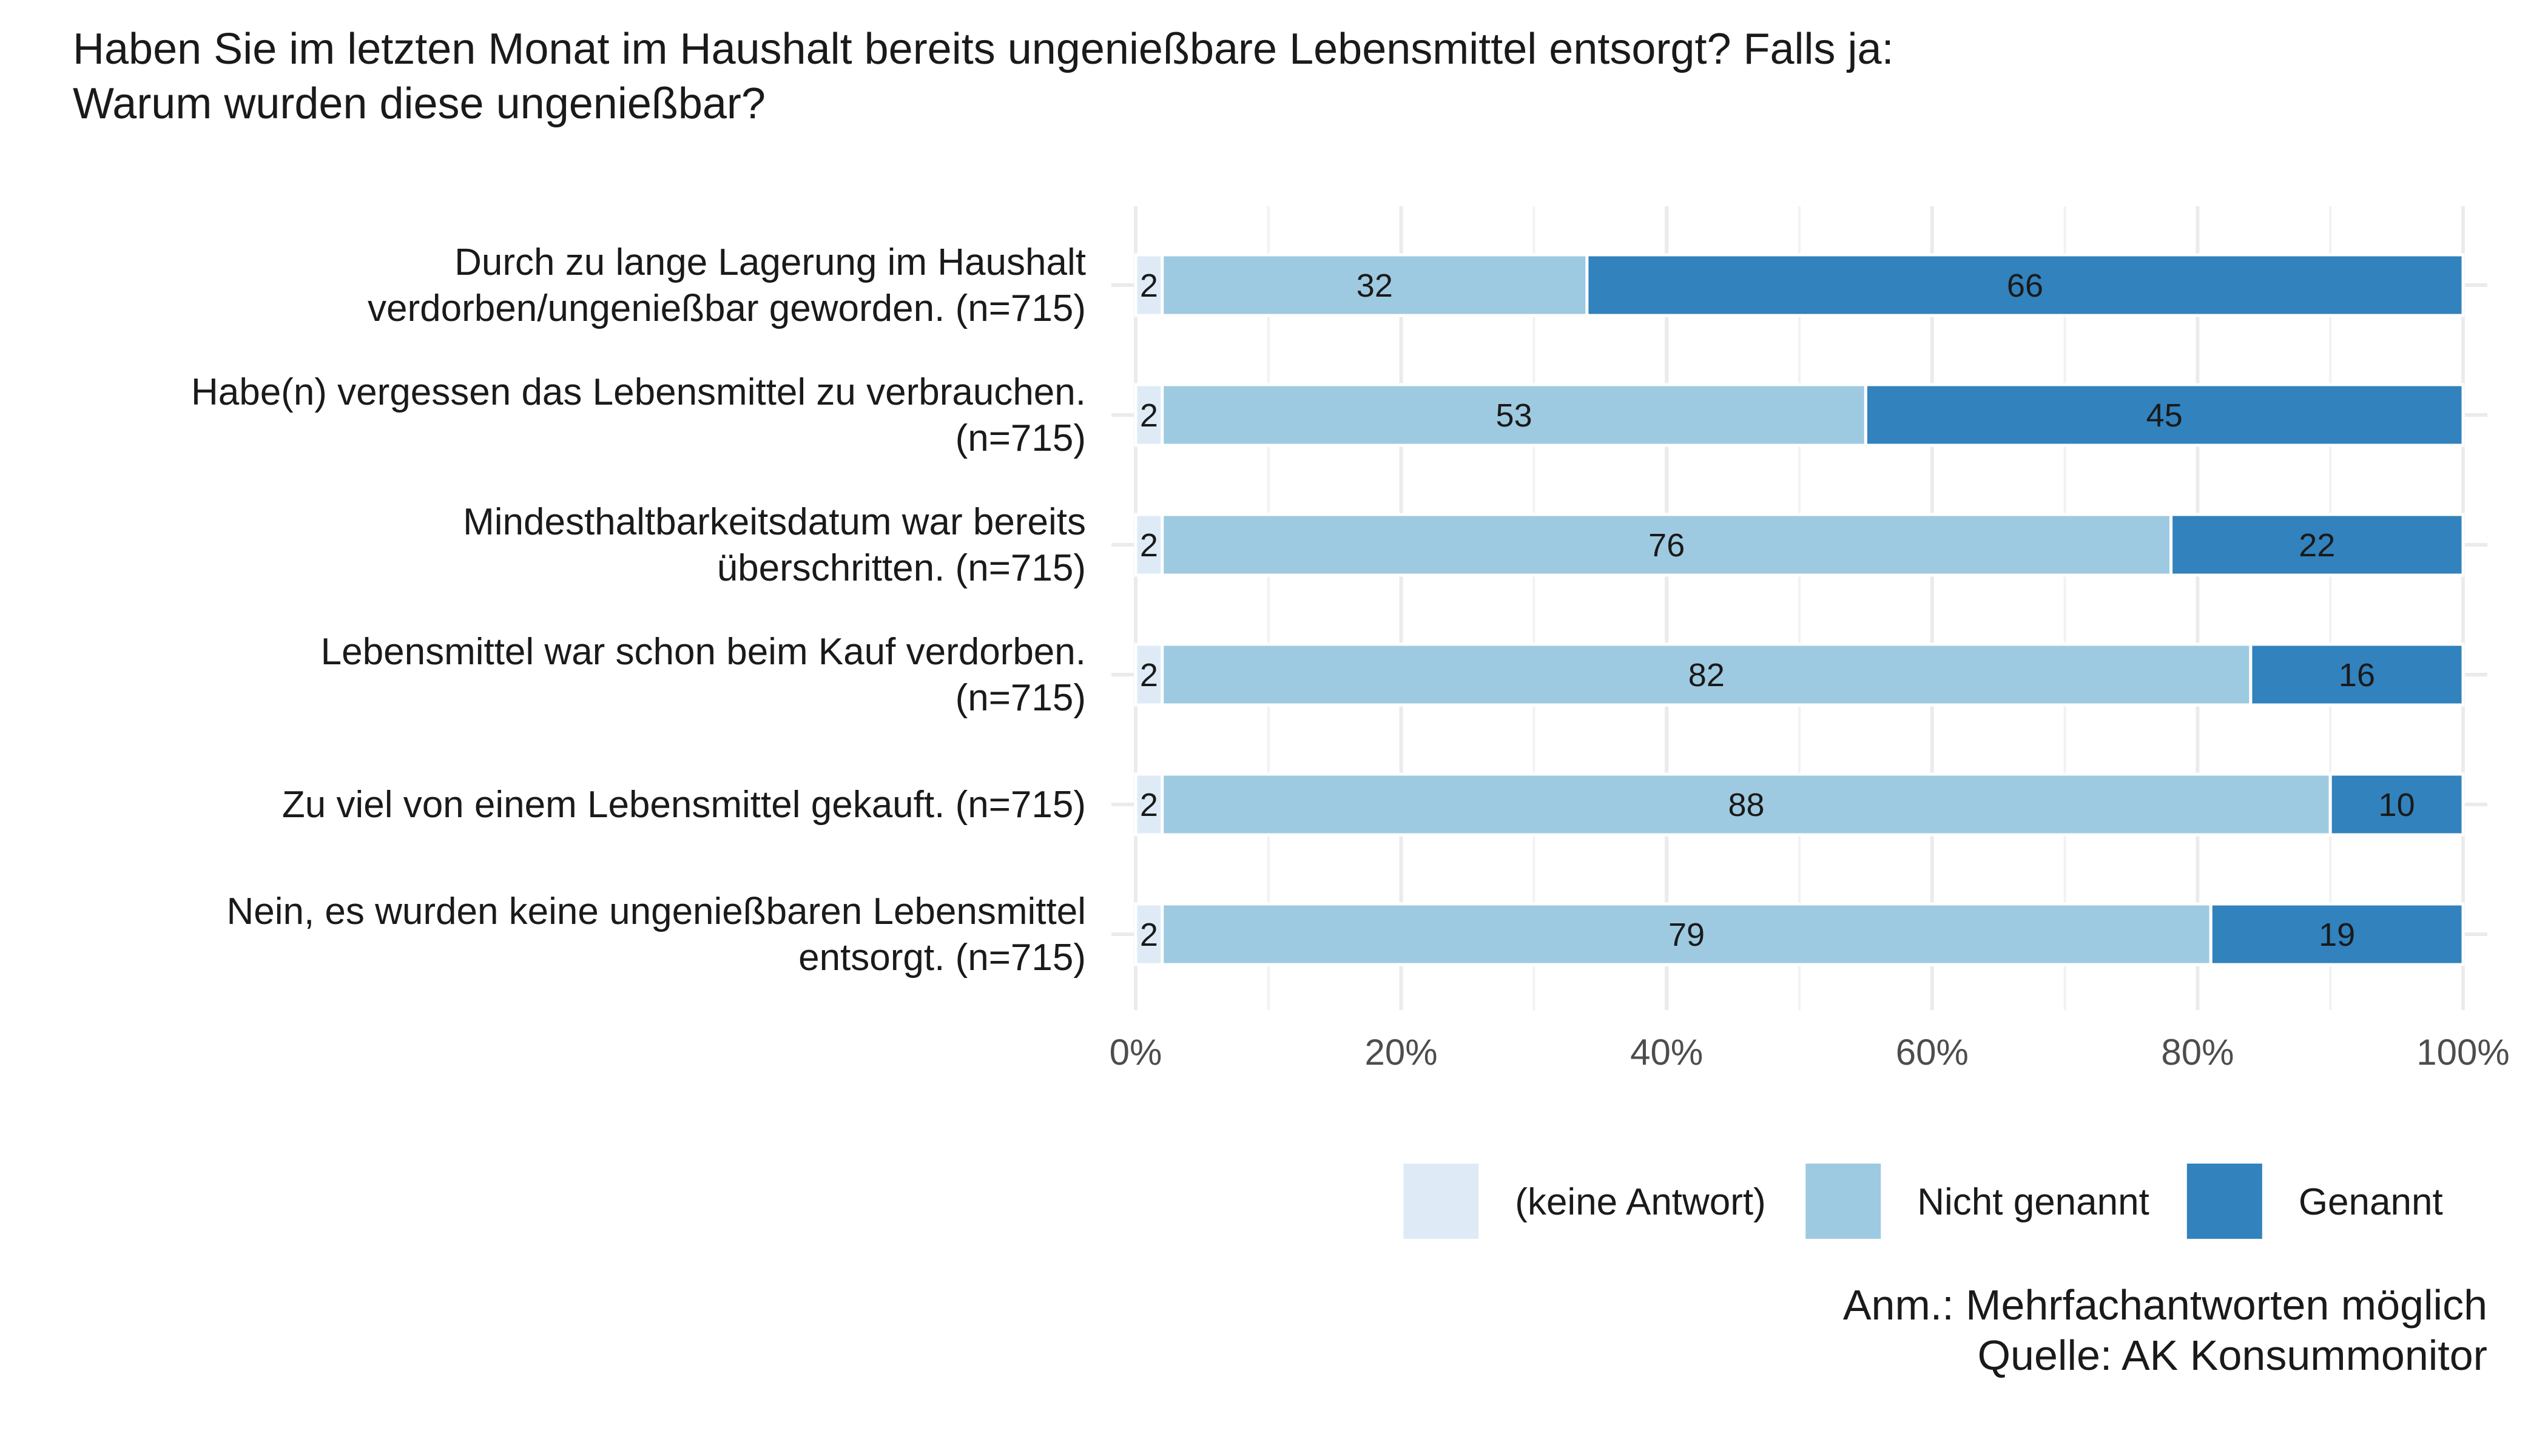  Describe the element at coordinates (2232, 1355) in the screenshot. I see `chart-note: Quelle: AK Konsummonitor` at that location.